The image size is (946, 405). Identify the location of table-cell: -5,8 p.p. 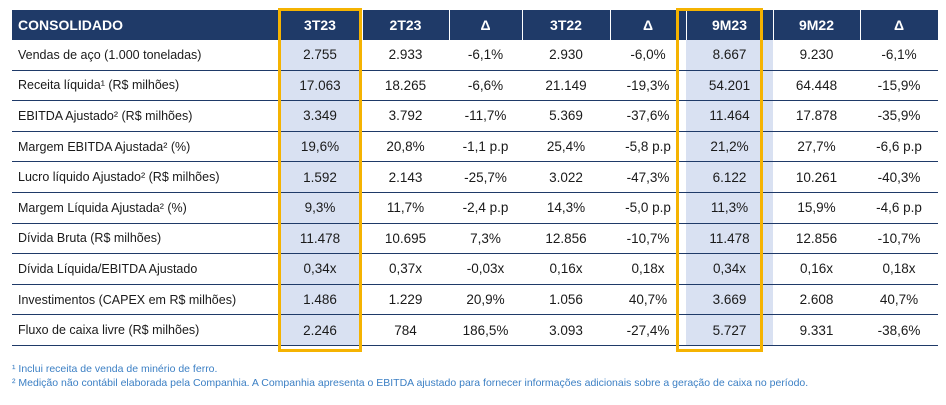
(648, 147).